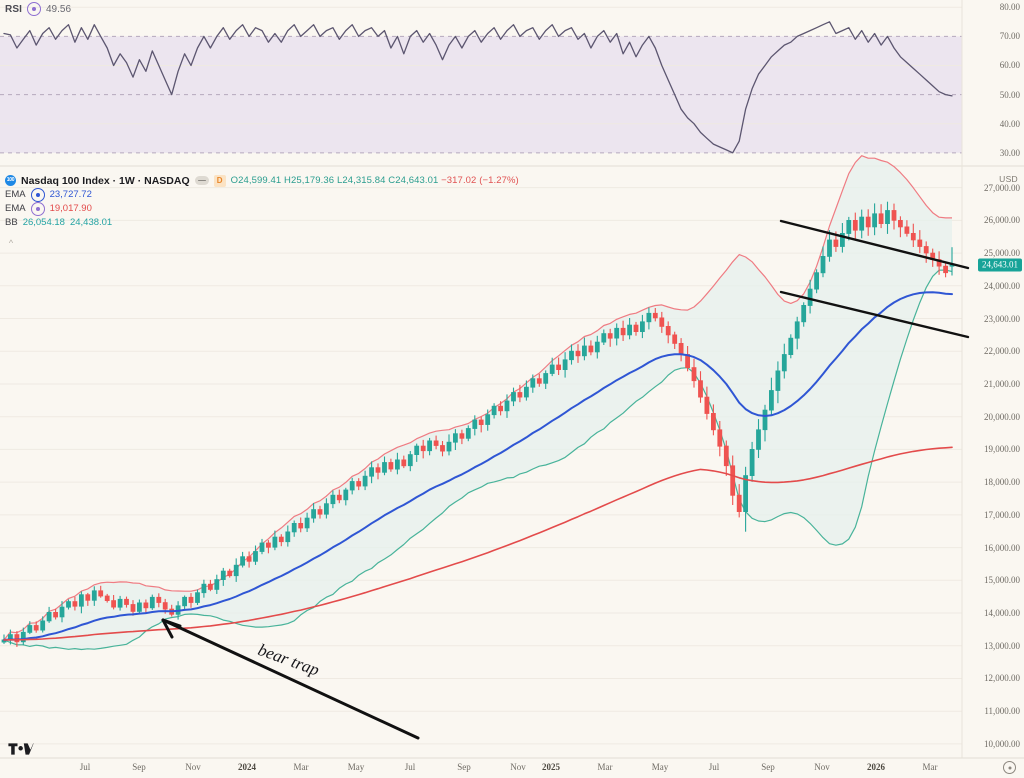 The height and width of the screenshot is (778, 1024). I want to click on gear-icon, so click(1009, 767).